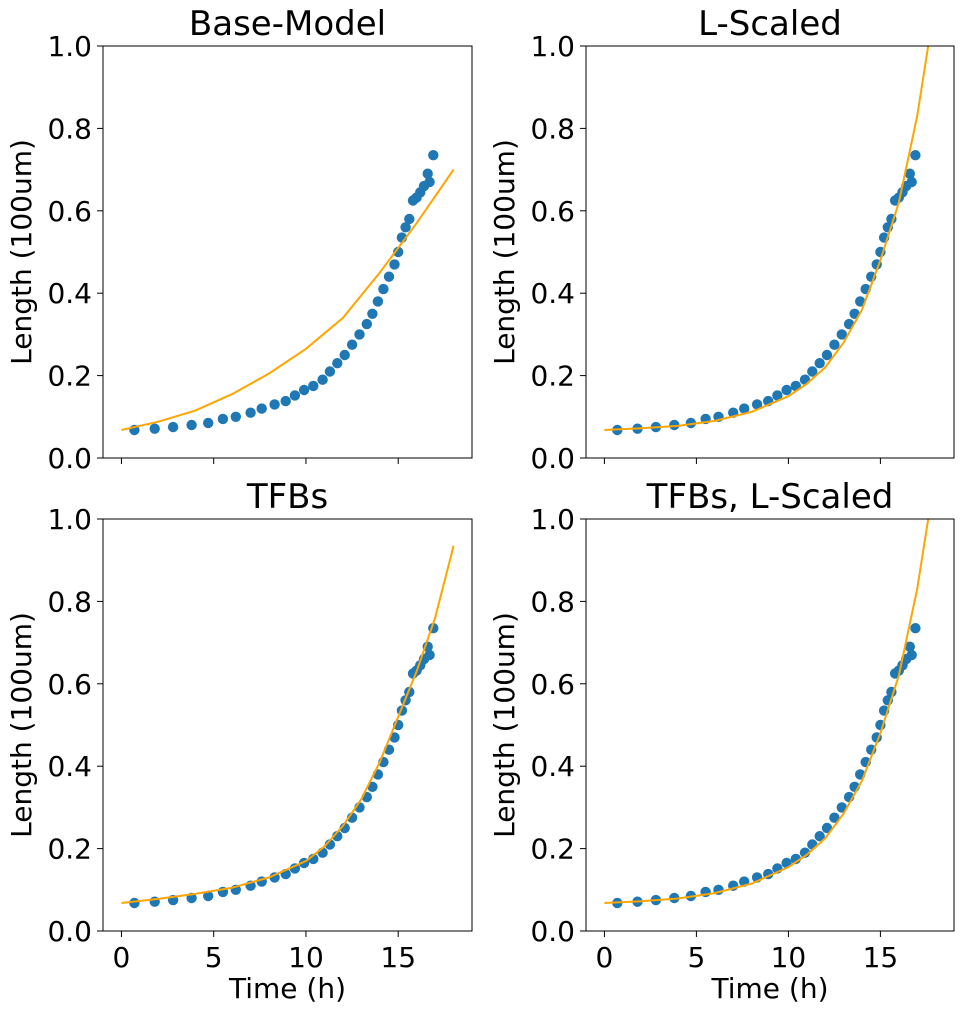 The height and width of the screenshot is (1013, 964). Describe the element at coordinates (287, 497) in the screenshot. I see `subplot-title: TFBs` at that location.